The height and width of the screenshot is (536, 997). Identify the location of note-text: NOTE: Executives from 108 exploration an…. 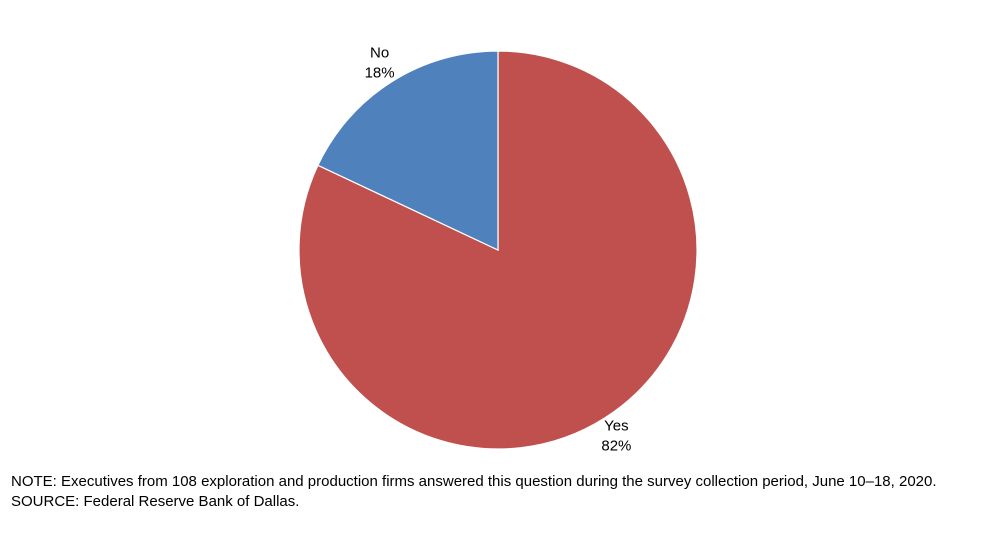
(474, 481).